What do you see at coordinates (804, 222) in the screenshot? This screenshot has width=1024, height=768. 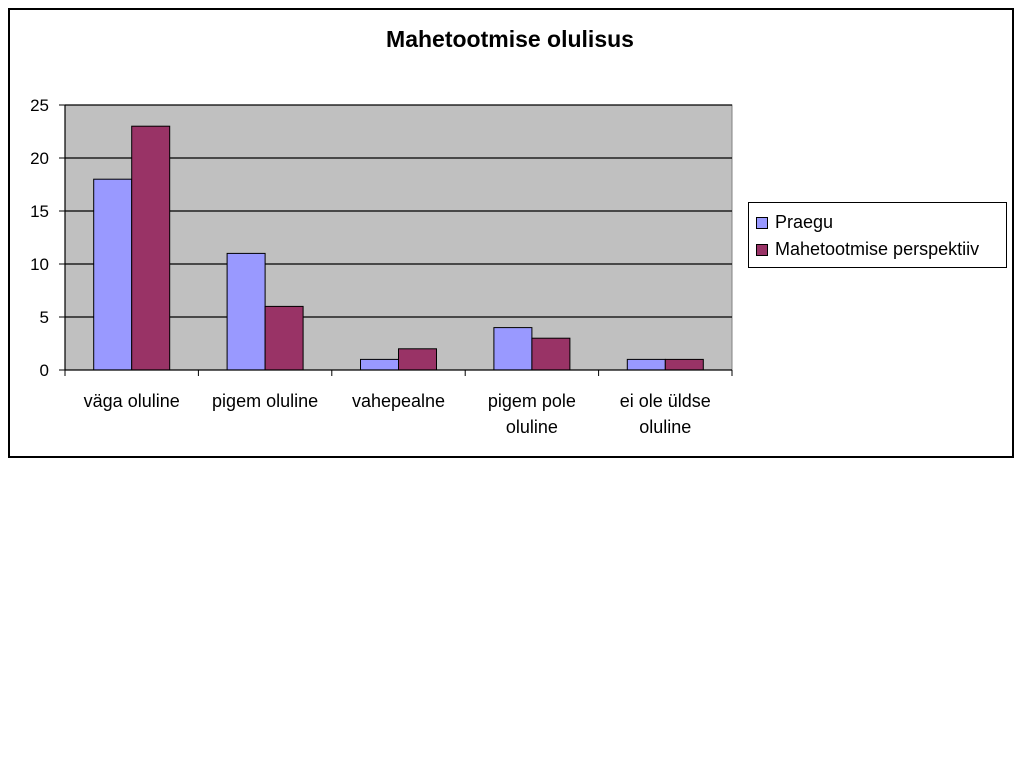 I see `legend-label-praegu: Praegu` at bounding box center [804, 222].